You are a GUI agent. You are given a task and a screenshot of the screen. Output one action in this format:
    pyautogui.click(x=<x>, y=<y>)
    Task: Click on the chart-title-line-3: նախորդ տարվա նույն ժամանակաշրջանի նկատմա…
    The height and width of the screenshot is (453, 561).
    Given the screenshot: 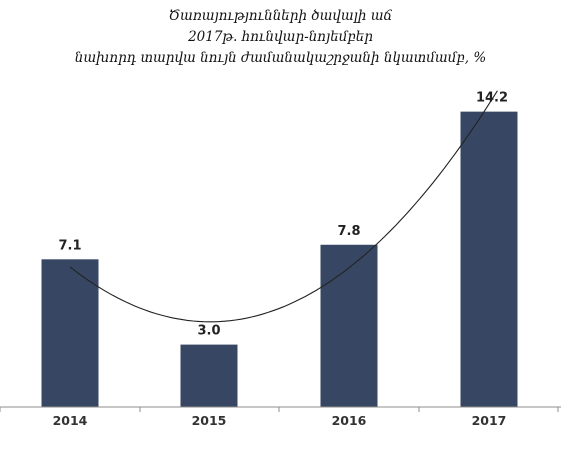 What is the action you would take?
    pyautogui.click(x=280, y=58)
    